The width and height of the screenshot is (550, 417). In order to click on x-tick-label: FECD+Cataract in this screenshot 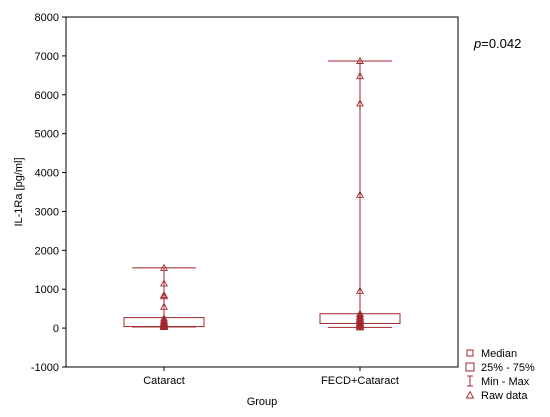, I will do `click(360, 381)`.